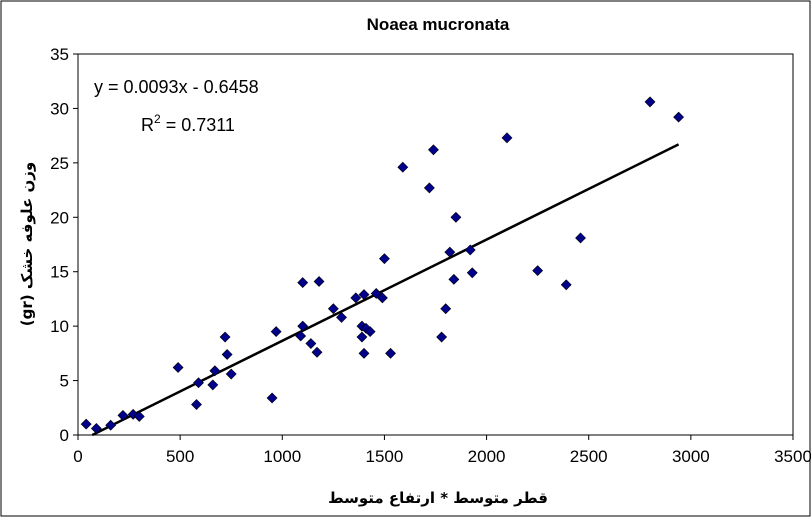 The image size is (811, 517). Describe the element at coordinates (64, 245) in the screenshot. I see `y-axis-ticks: 0 5 10 15 20 25 30 35` at that location.